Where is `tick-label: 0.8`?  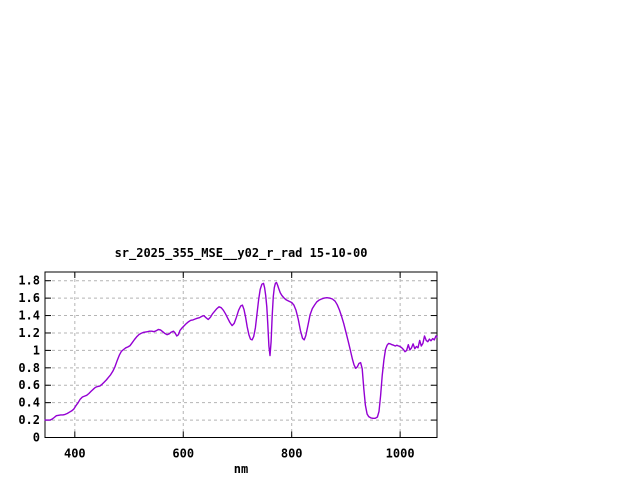
tick-label: 0.8 is located at coordinates (29, 368).